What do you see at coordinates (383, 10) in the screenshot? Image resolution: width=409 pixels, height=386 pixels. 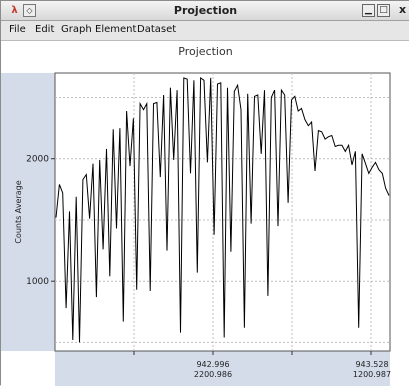 I see `maximize-button: □` at bounding box center [383, 10].